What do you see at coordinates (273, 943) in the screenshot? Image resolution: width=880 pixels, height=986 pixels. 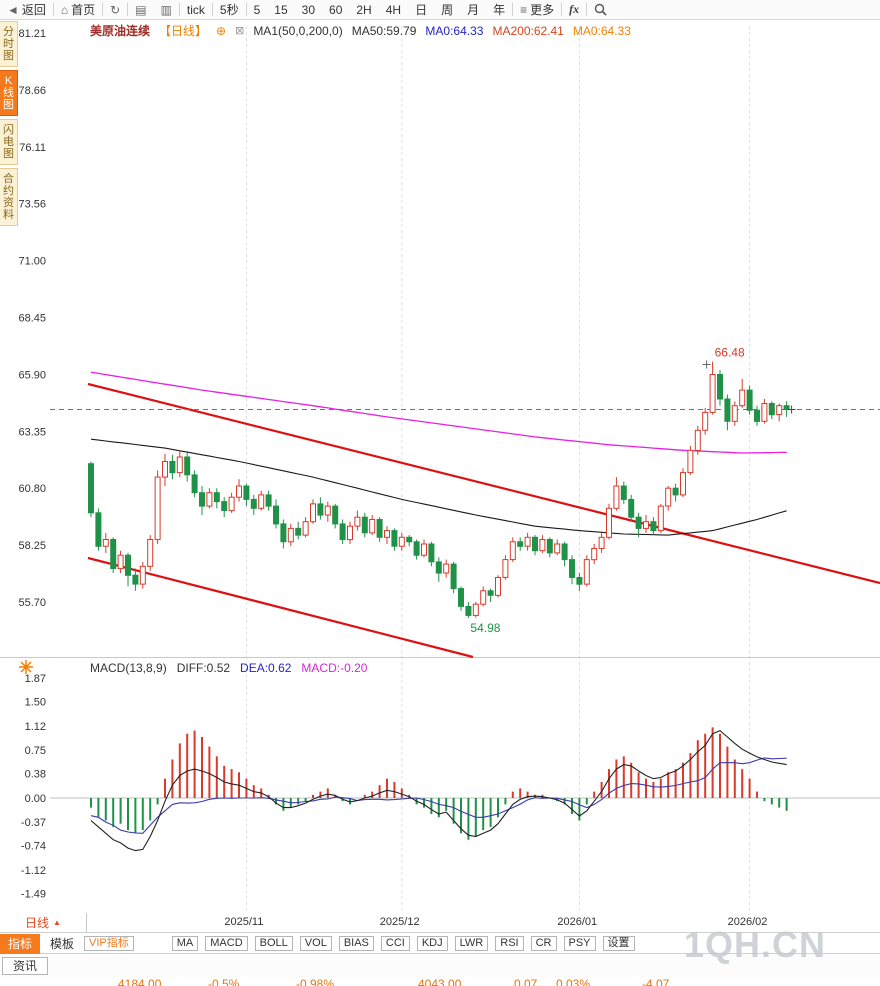 I see `indicator-boll-button: BOLL` at bounding box center [273, 943].